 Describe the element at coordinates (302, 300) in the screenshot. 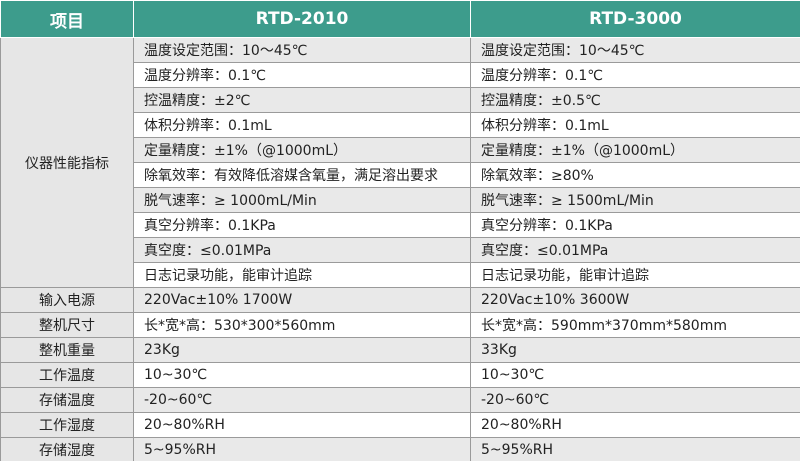

I see `spec-cell: 220Vac±10% 1700W` at that location.